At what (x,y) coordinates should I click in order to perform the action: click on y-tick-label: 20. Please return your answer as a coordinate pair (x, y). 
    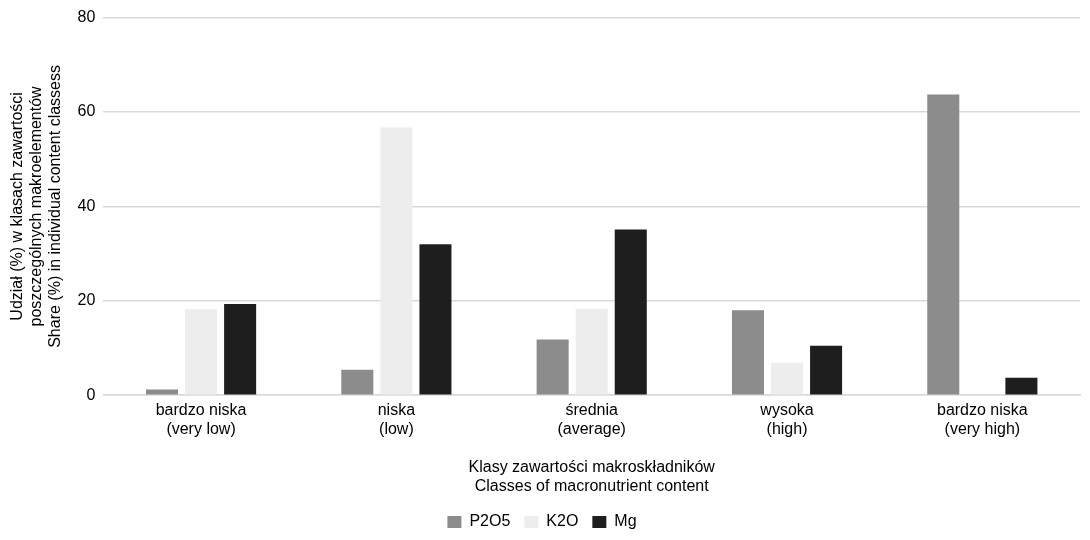
    Looking at the image, I should click on (86, 300).